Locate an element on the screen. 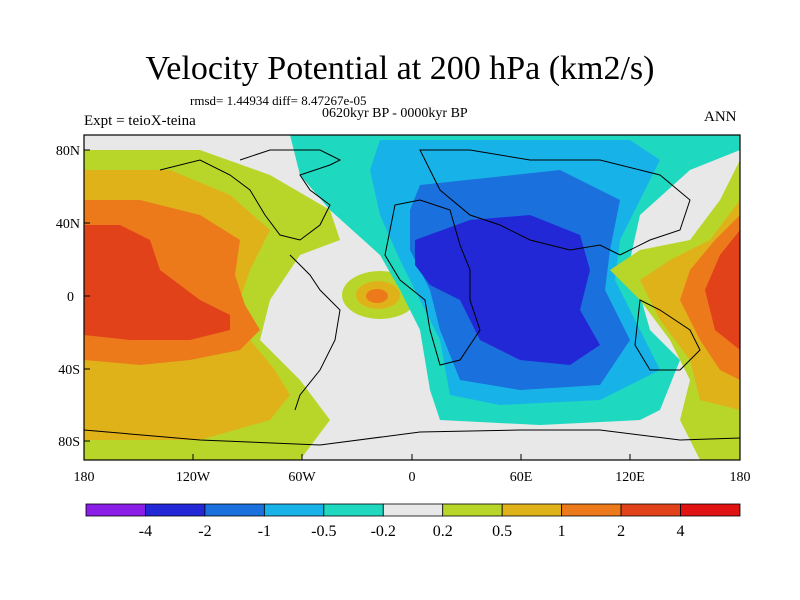  rmsd-diff-stats: rmsd= 1.44934 diff= 8.47267e-05 is located at coordinates (278, 100).